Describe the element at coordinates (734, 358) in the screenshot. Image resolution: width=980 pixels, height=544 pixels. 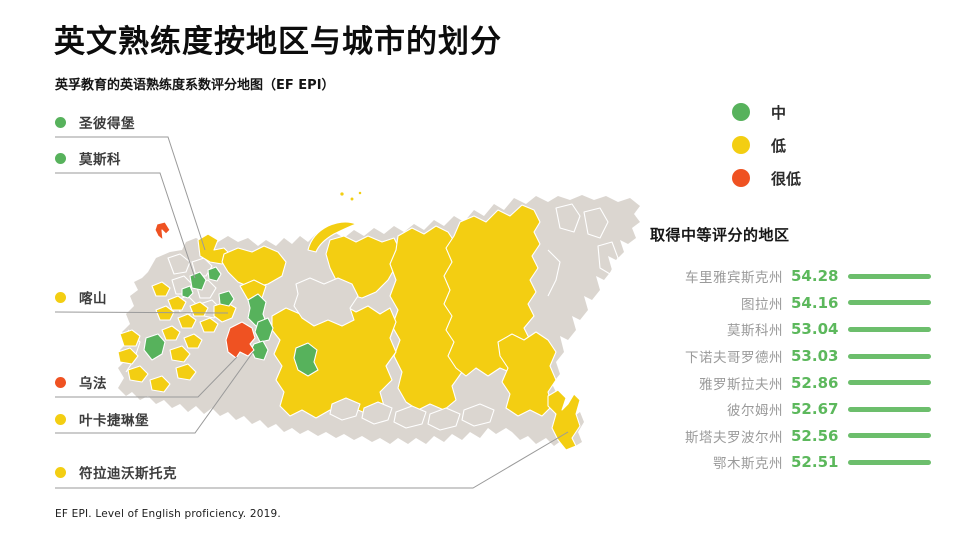
I see `region-name: 下诺夫哥罗德州` at that location.